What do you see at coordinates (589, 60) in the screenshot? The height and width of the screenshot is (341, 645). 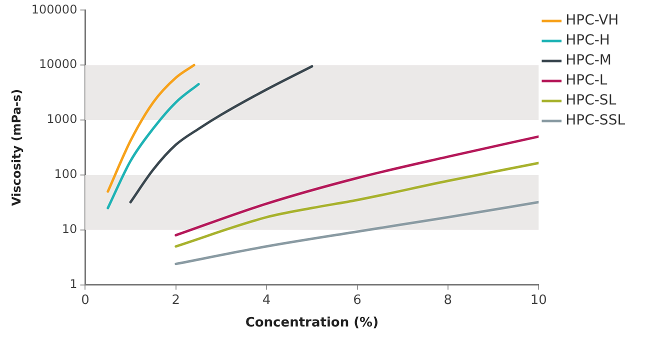 I see `legend-label: HPC-M` at bounding box center [589, 60].